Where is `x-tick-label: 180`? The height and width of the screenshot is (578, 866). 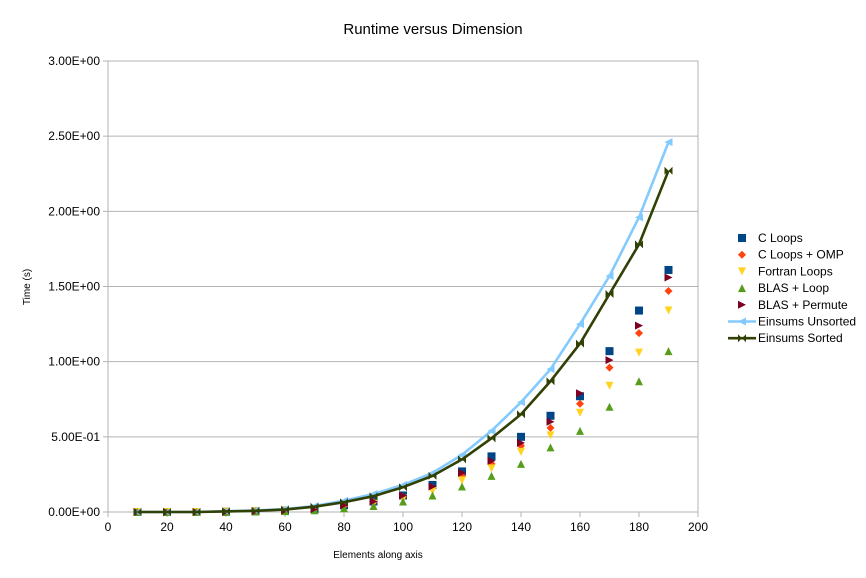
x-tick-label: 180 is located at coordinates (639, 527).